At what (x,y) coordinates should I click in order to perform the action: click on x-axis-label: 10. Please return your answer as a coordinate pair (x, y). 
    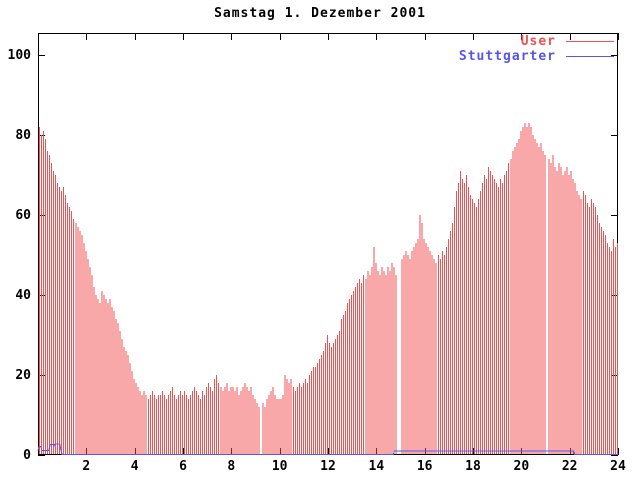
    Looking at the image, I should click on (280, 466).